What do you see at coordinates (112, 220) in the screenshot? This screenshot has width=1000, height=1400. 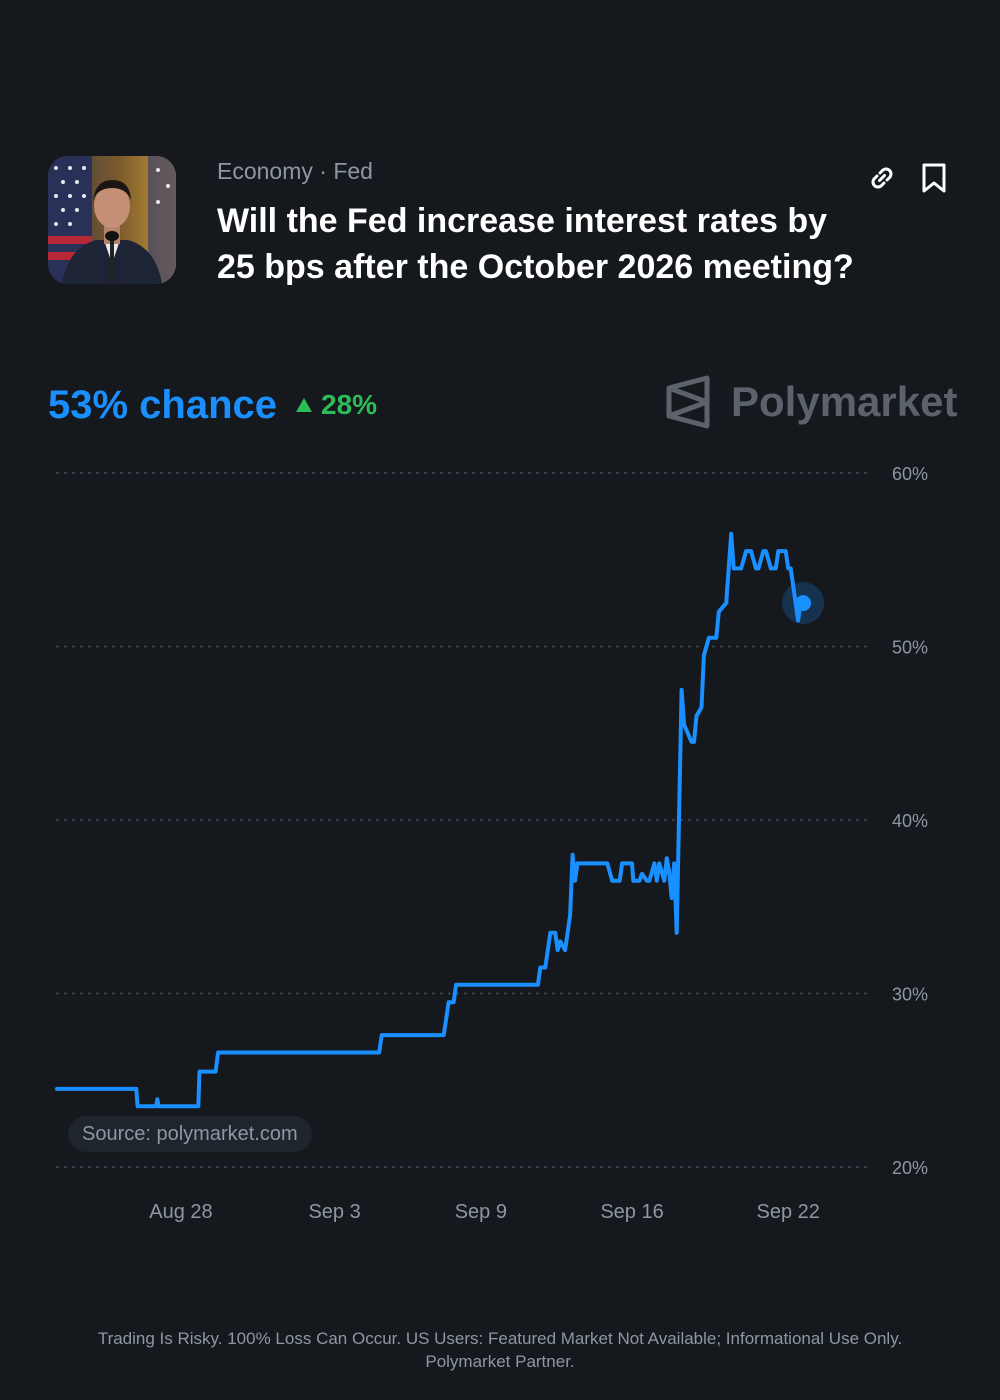 I see `market-image` at bounding box center [112, 220].